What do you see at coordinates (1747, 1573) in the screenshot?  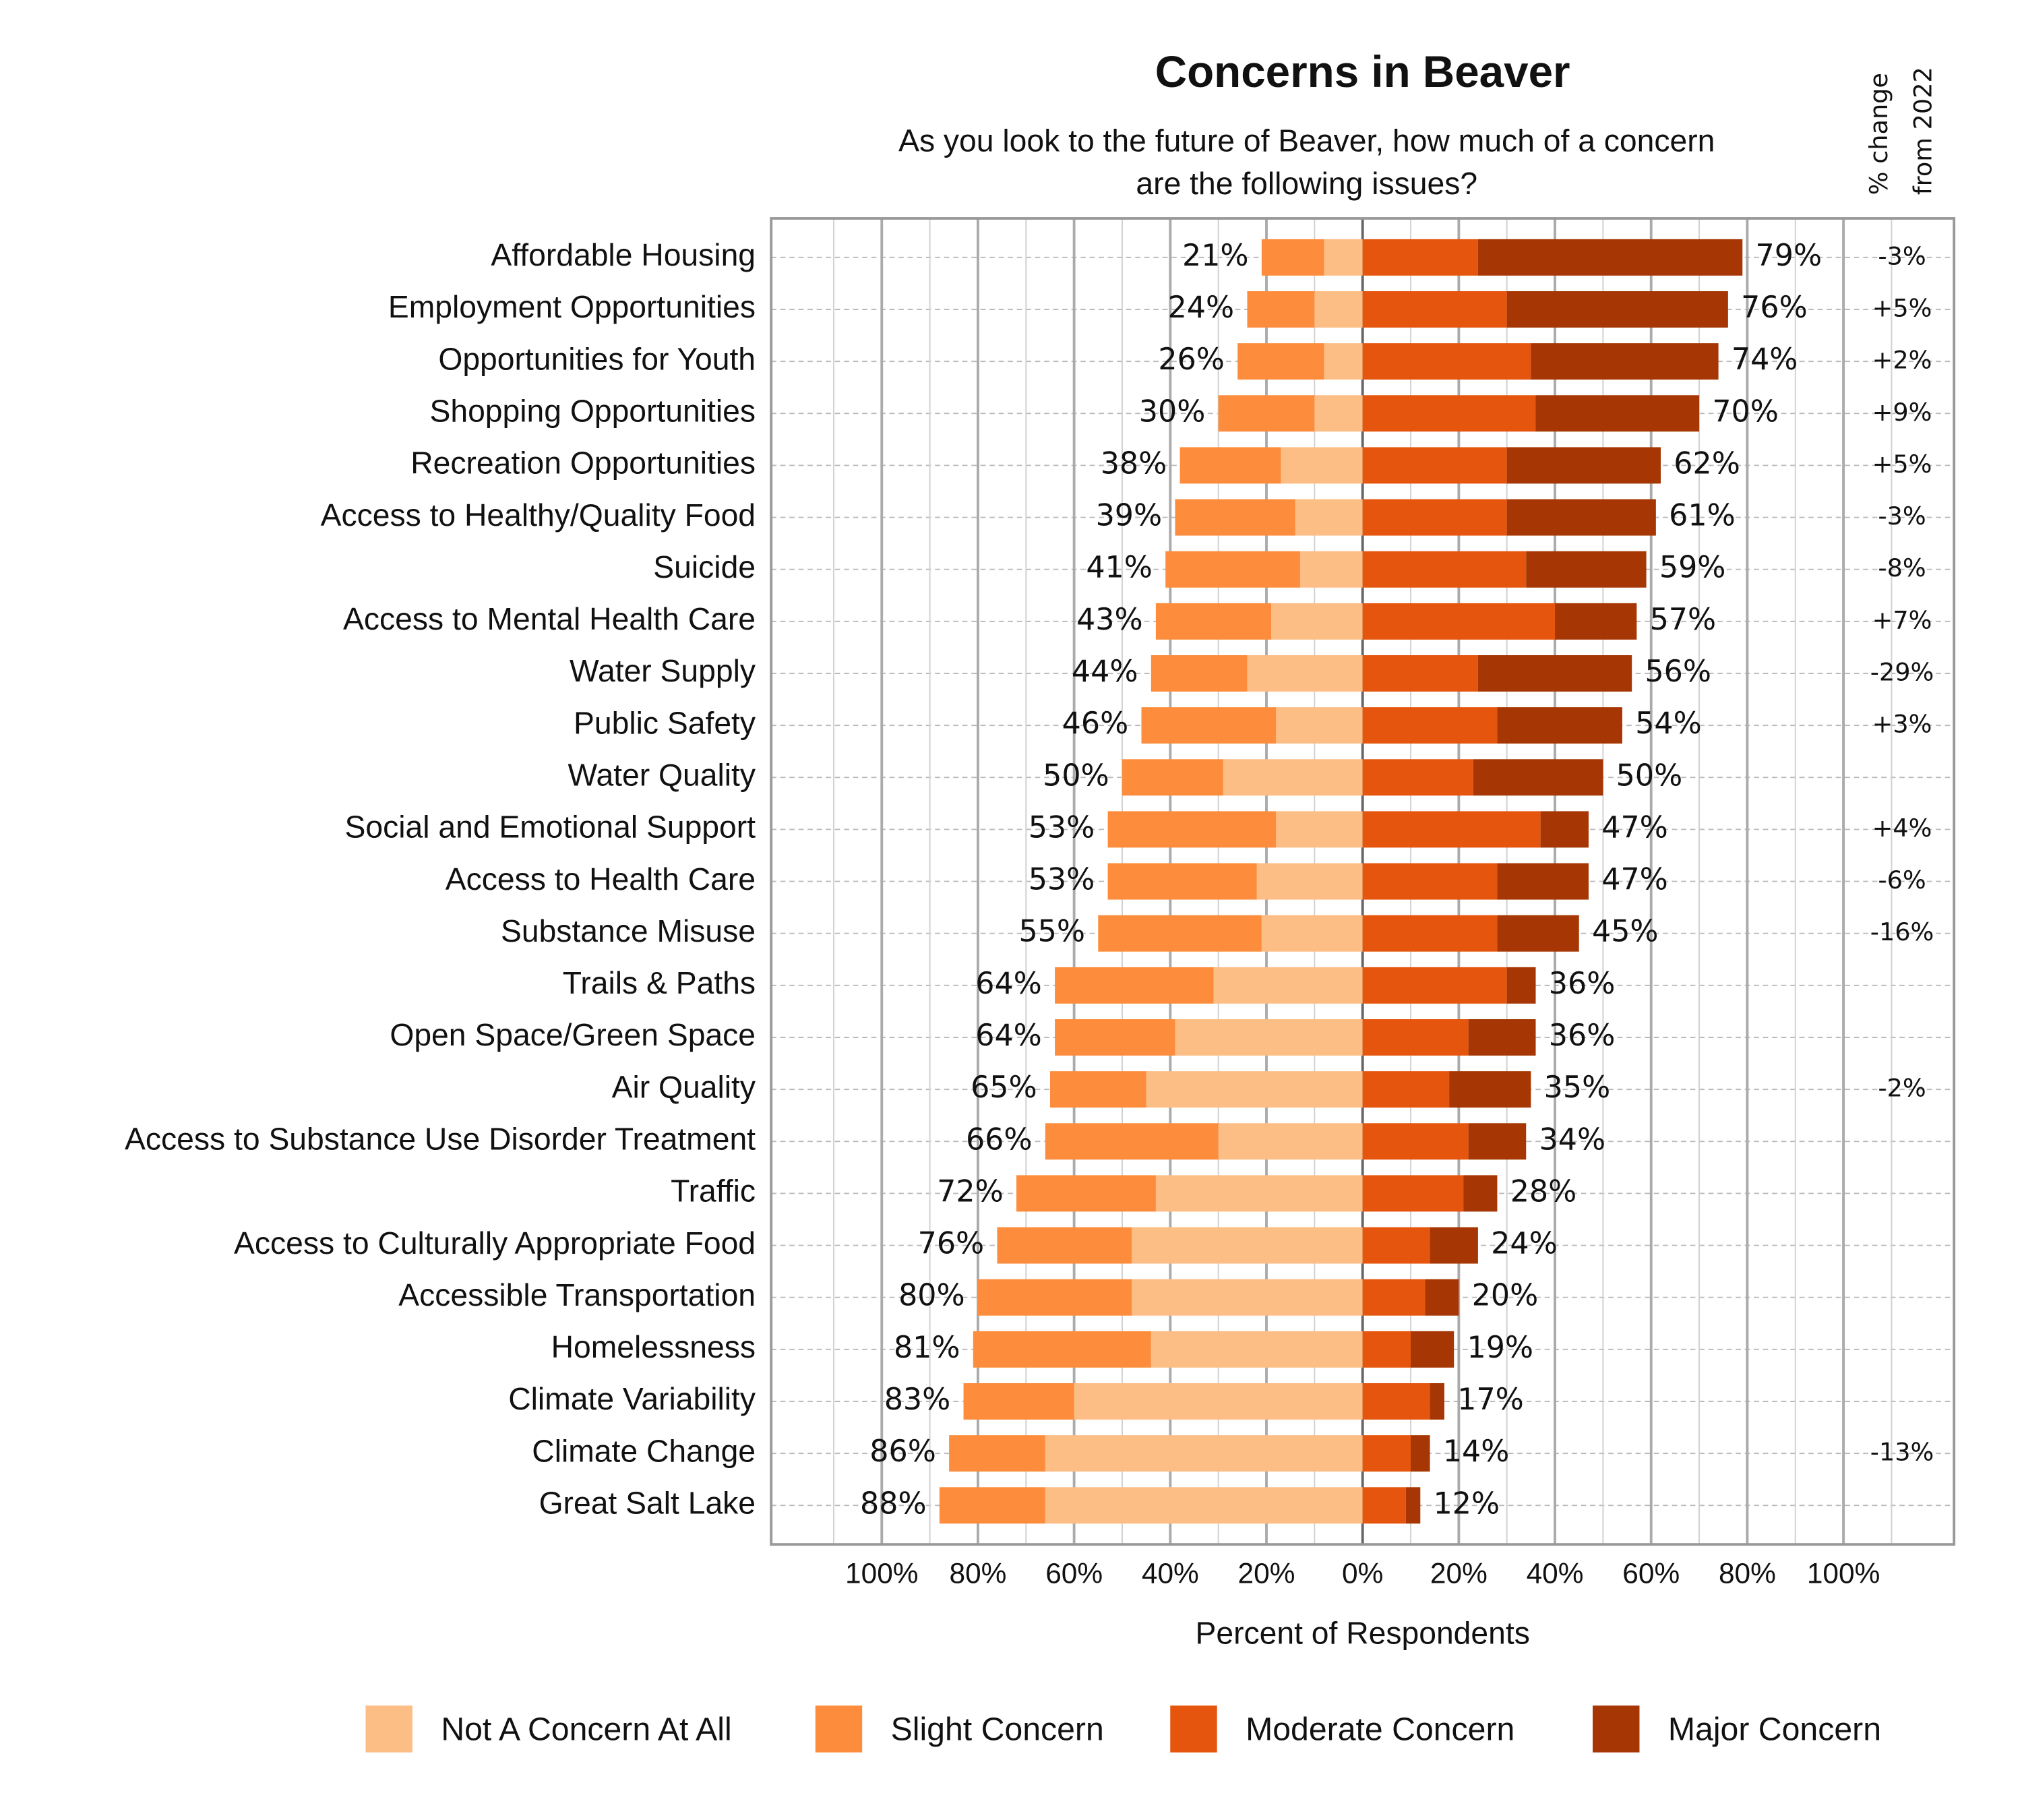 I see `x-tick-label: 80%` at bounding box center [1747, 1573].